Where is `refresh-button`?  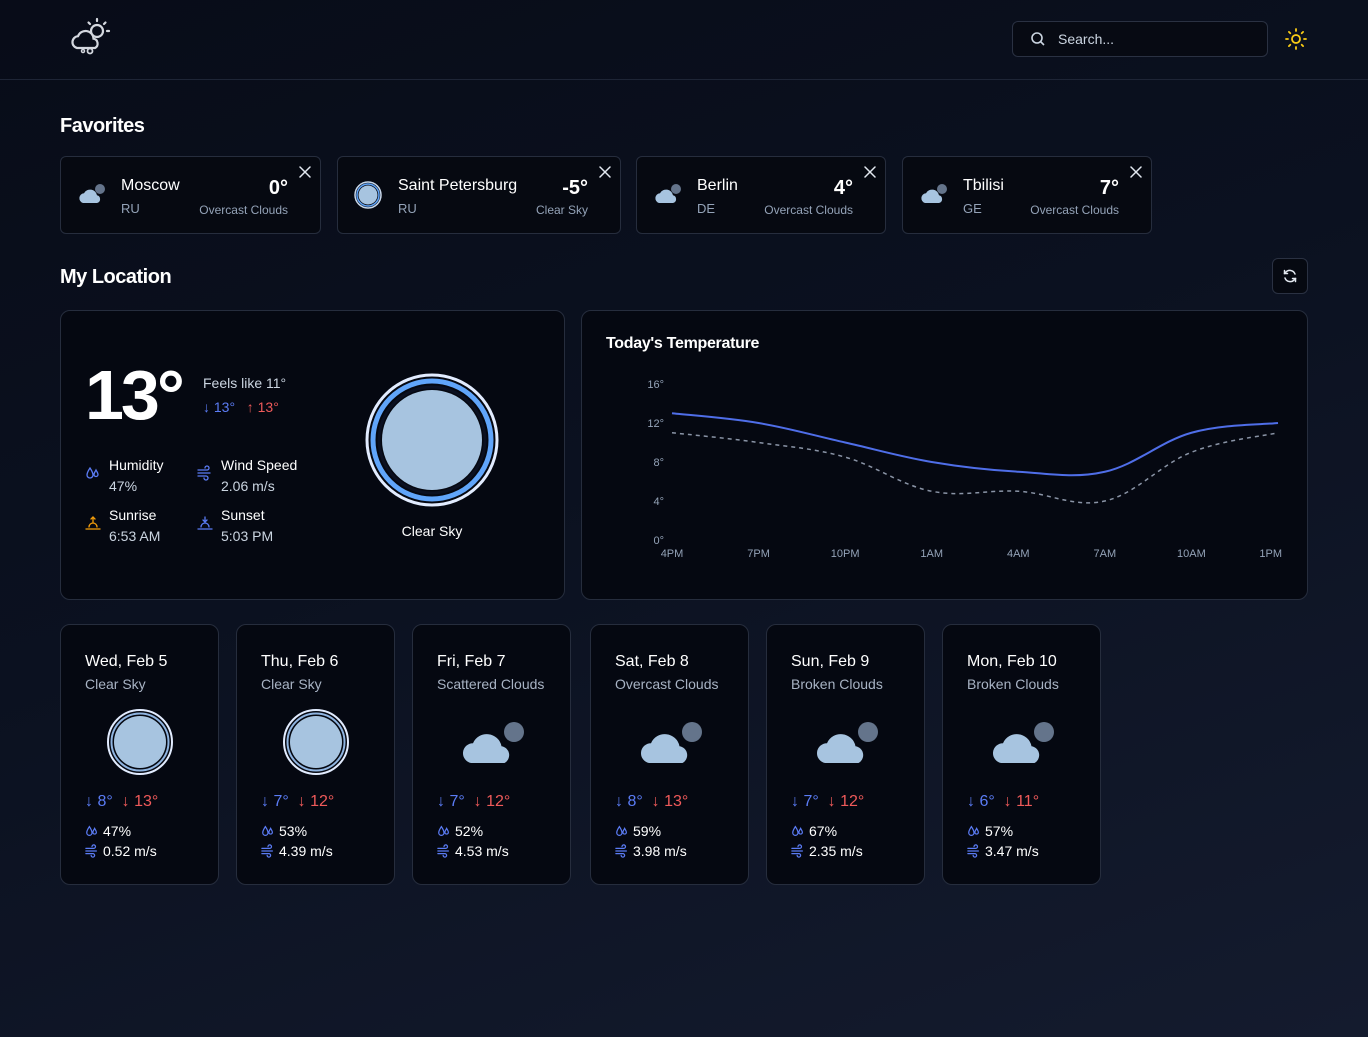
refresh-button is located at coordinates (1290, 276).